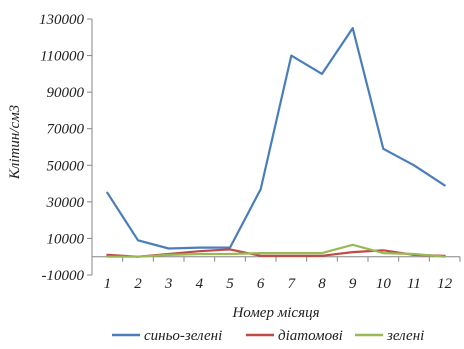  I want to click on x-tick-label: 4, so click(200, 284).